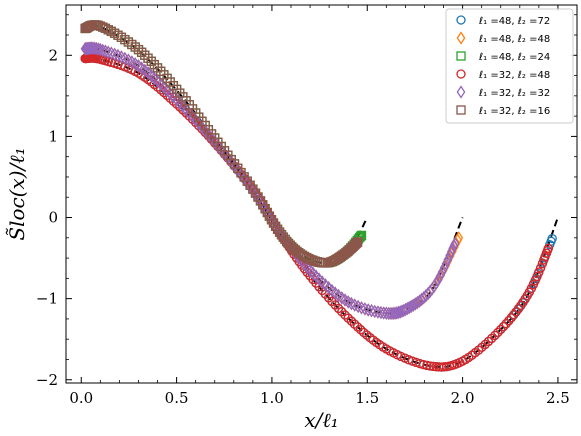 Image resolution: width=581 pixels, height=436 pixels. I want to click on y-tick-label: 2, so click(53, 55).